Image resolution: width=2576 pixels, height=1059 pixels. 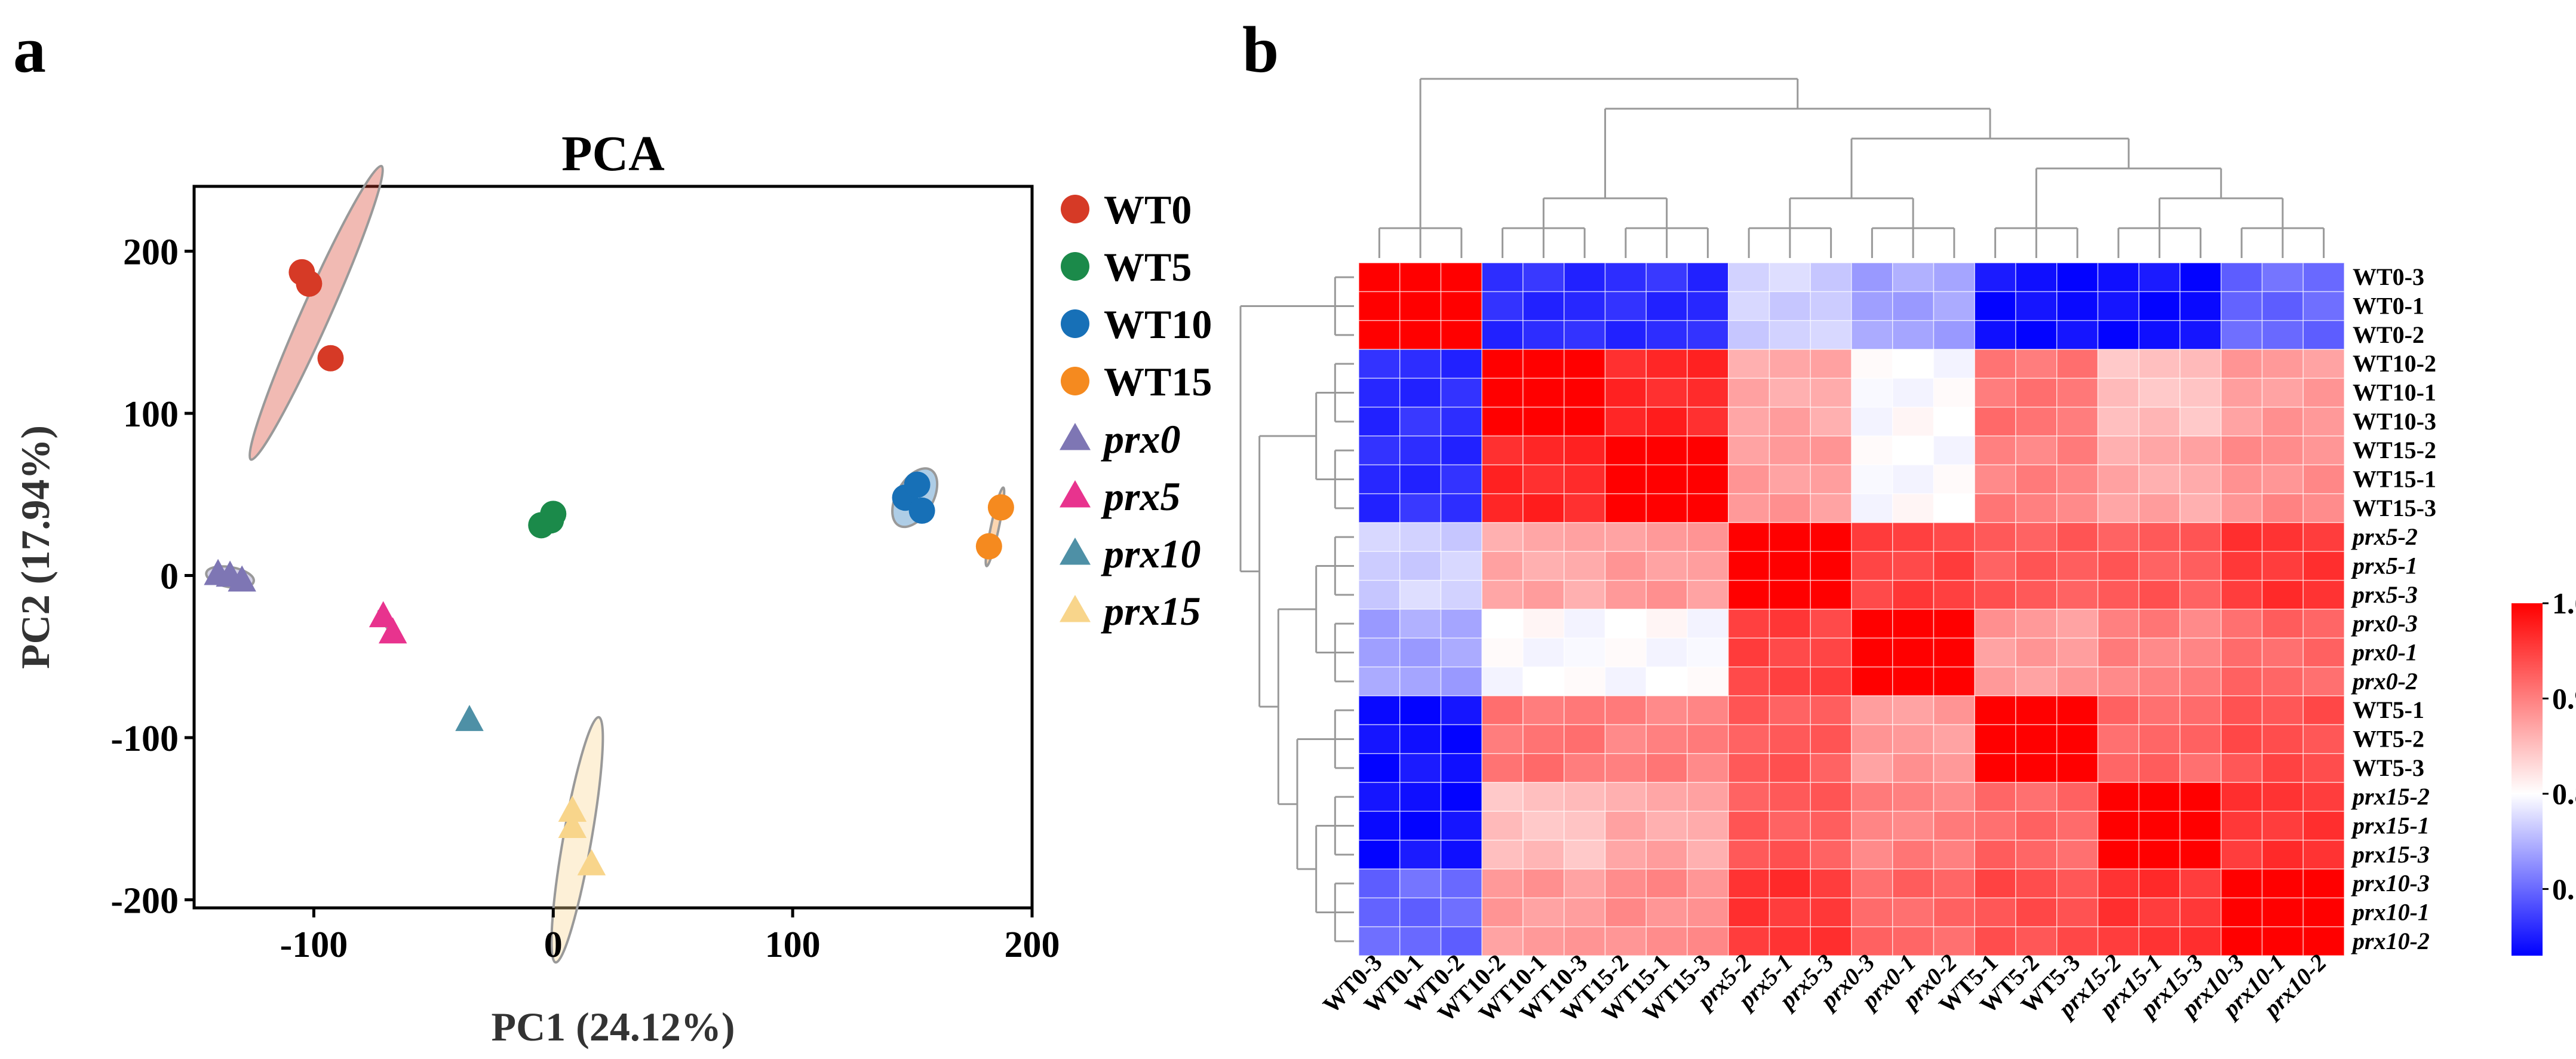 I want to click on pca-title: PCA, so click(x=613, y=154).